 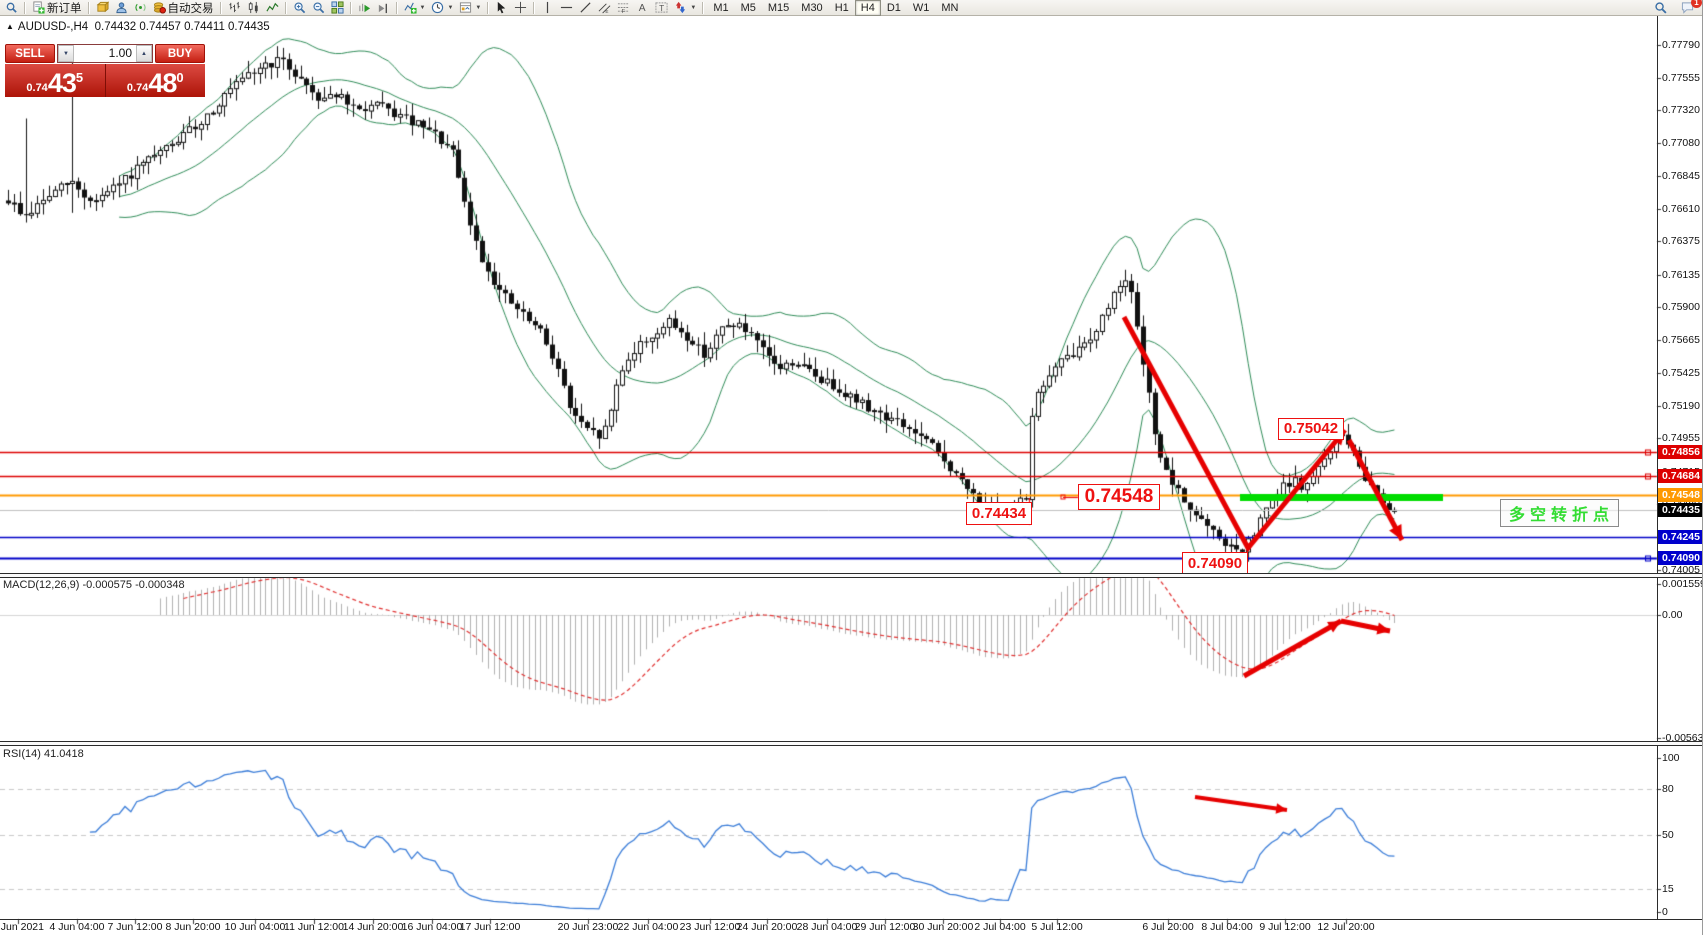 What do you see at coordinates (1680, 536) in the screenshot?
I see `price-tag: 0.74245` at bounding box center [1680, 536].